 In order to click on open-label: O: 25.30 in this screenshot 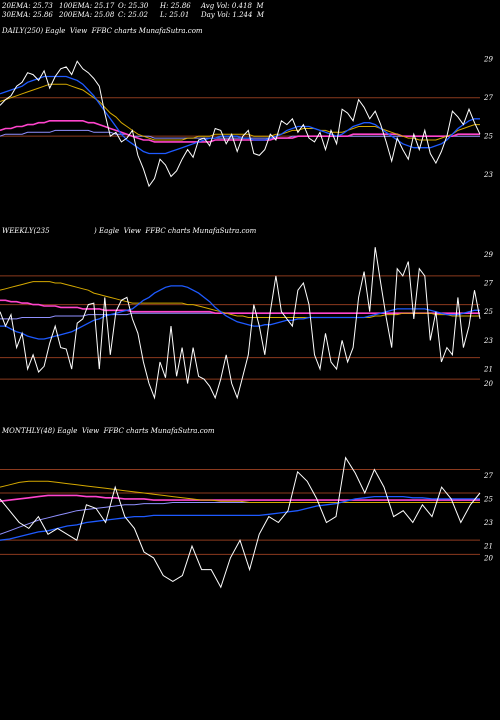, I will do `click(133, 6)`.